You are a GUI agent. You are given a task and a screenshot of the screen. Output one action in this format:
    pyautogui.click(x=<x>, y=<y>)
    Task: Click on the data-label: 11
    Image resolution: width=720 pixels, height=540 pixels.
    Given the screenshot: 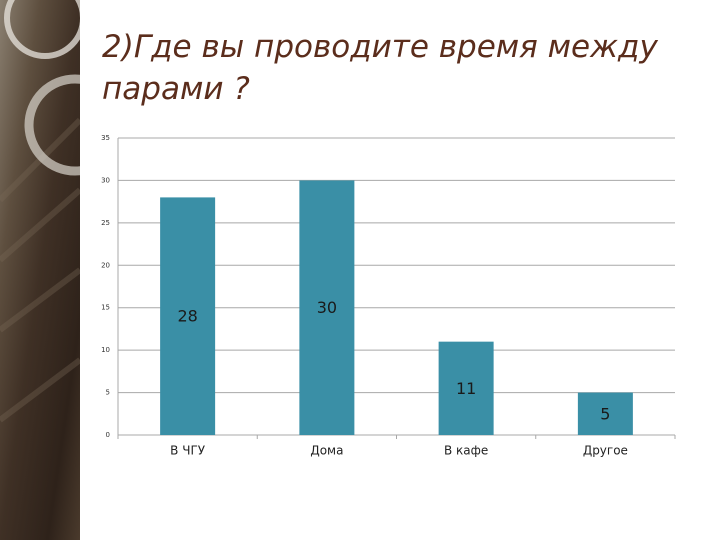 What is the action you would take?
    pyautogui.click(x=466, y=388)
    